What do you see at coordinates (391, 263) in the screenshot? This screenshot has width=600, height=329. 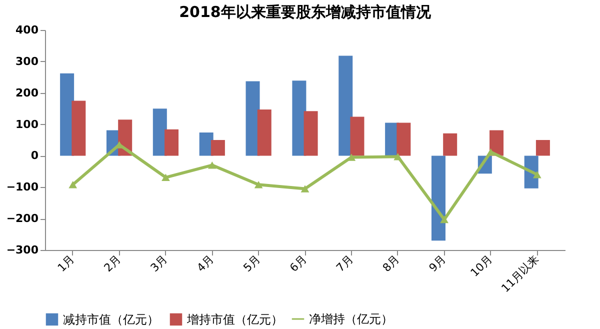 I see `x-tick-label: 8月` at bounding box center [391, 263].